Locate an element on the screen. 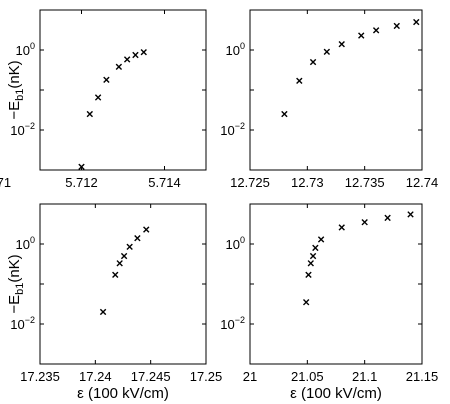 Image resolution: width=450 pixels, height=404 pixels. x-tick-label: 12.735 is located at coordinates (365, 182).